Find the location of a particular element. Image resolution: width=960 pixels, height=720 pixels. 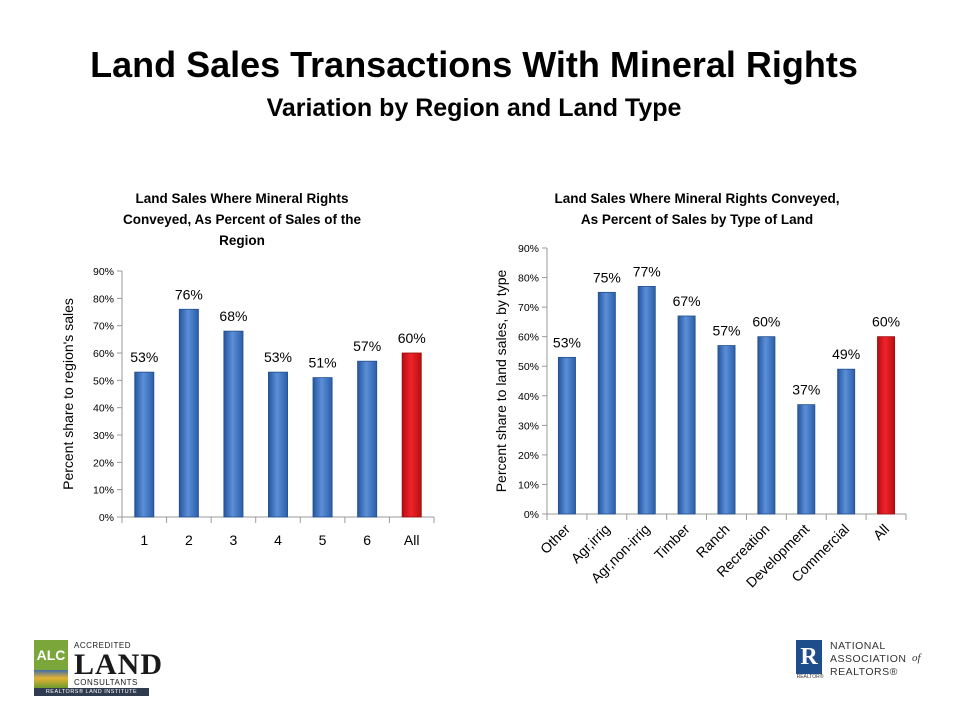

alc-bottom-text: CONSULTANTS is located at coordinates (106, 682).